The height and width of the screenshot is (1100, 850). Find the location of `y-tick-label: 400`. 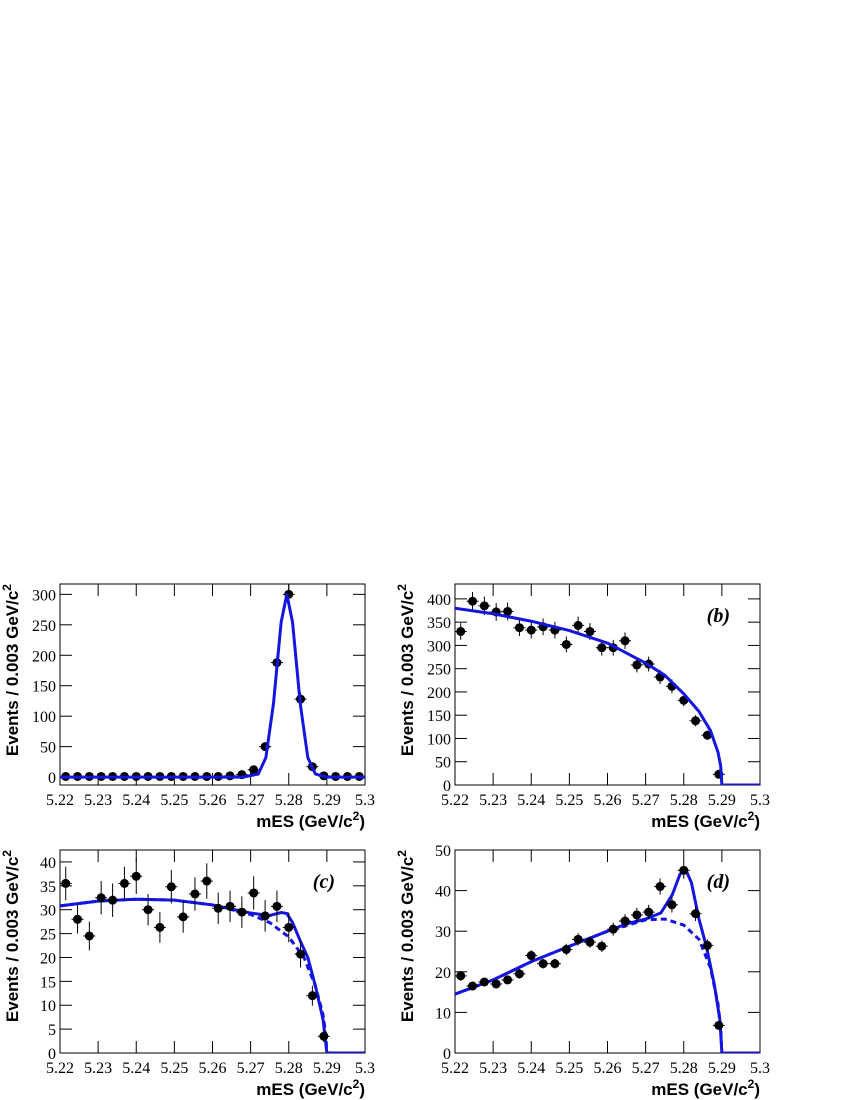

y-tick-label: 400 is located at coordinates (439, 600).